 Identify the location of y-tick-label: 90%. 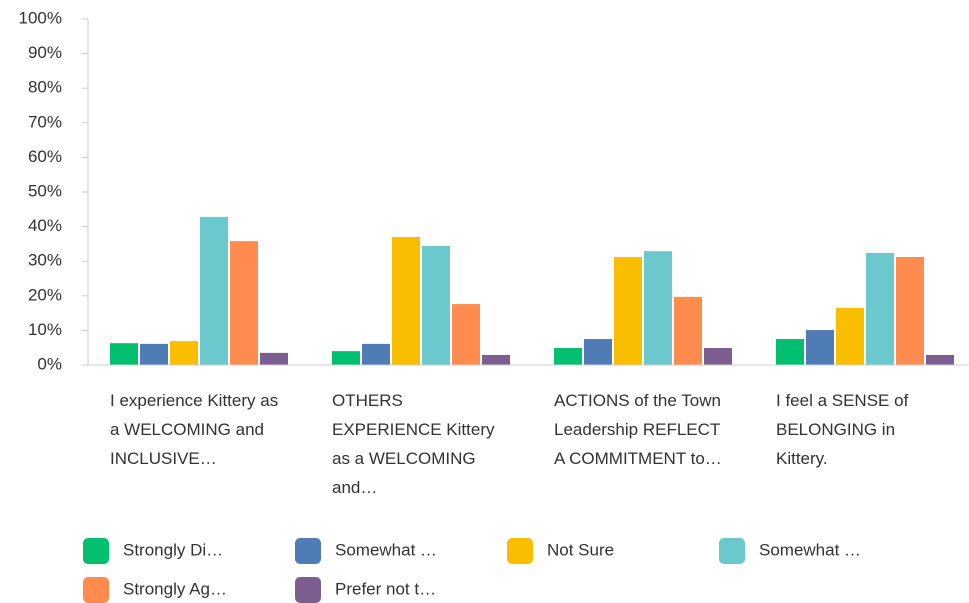
(45, 52).